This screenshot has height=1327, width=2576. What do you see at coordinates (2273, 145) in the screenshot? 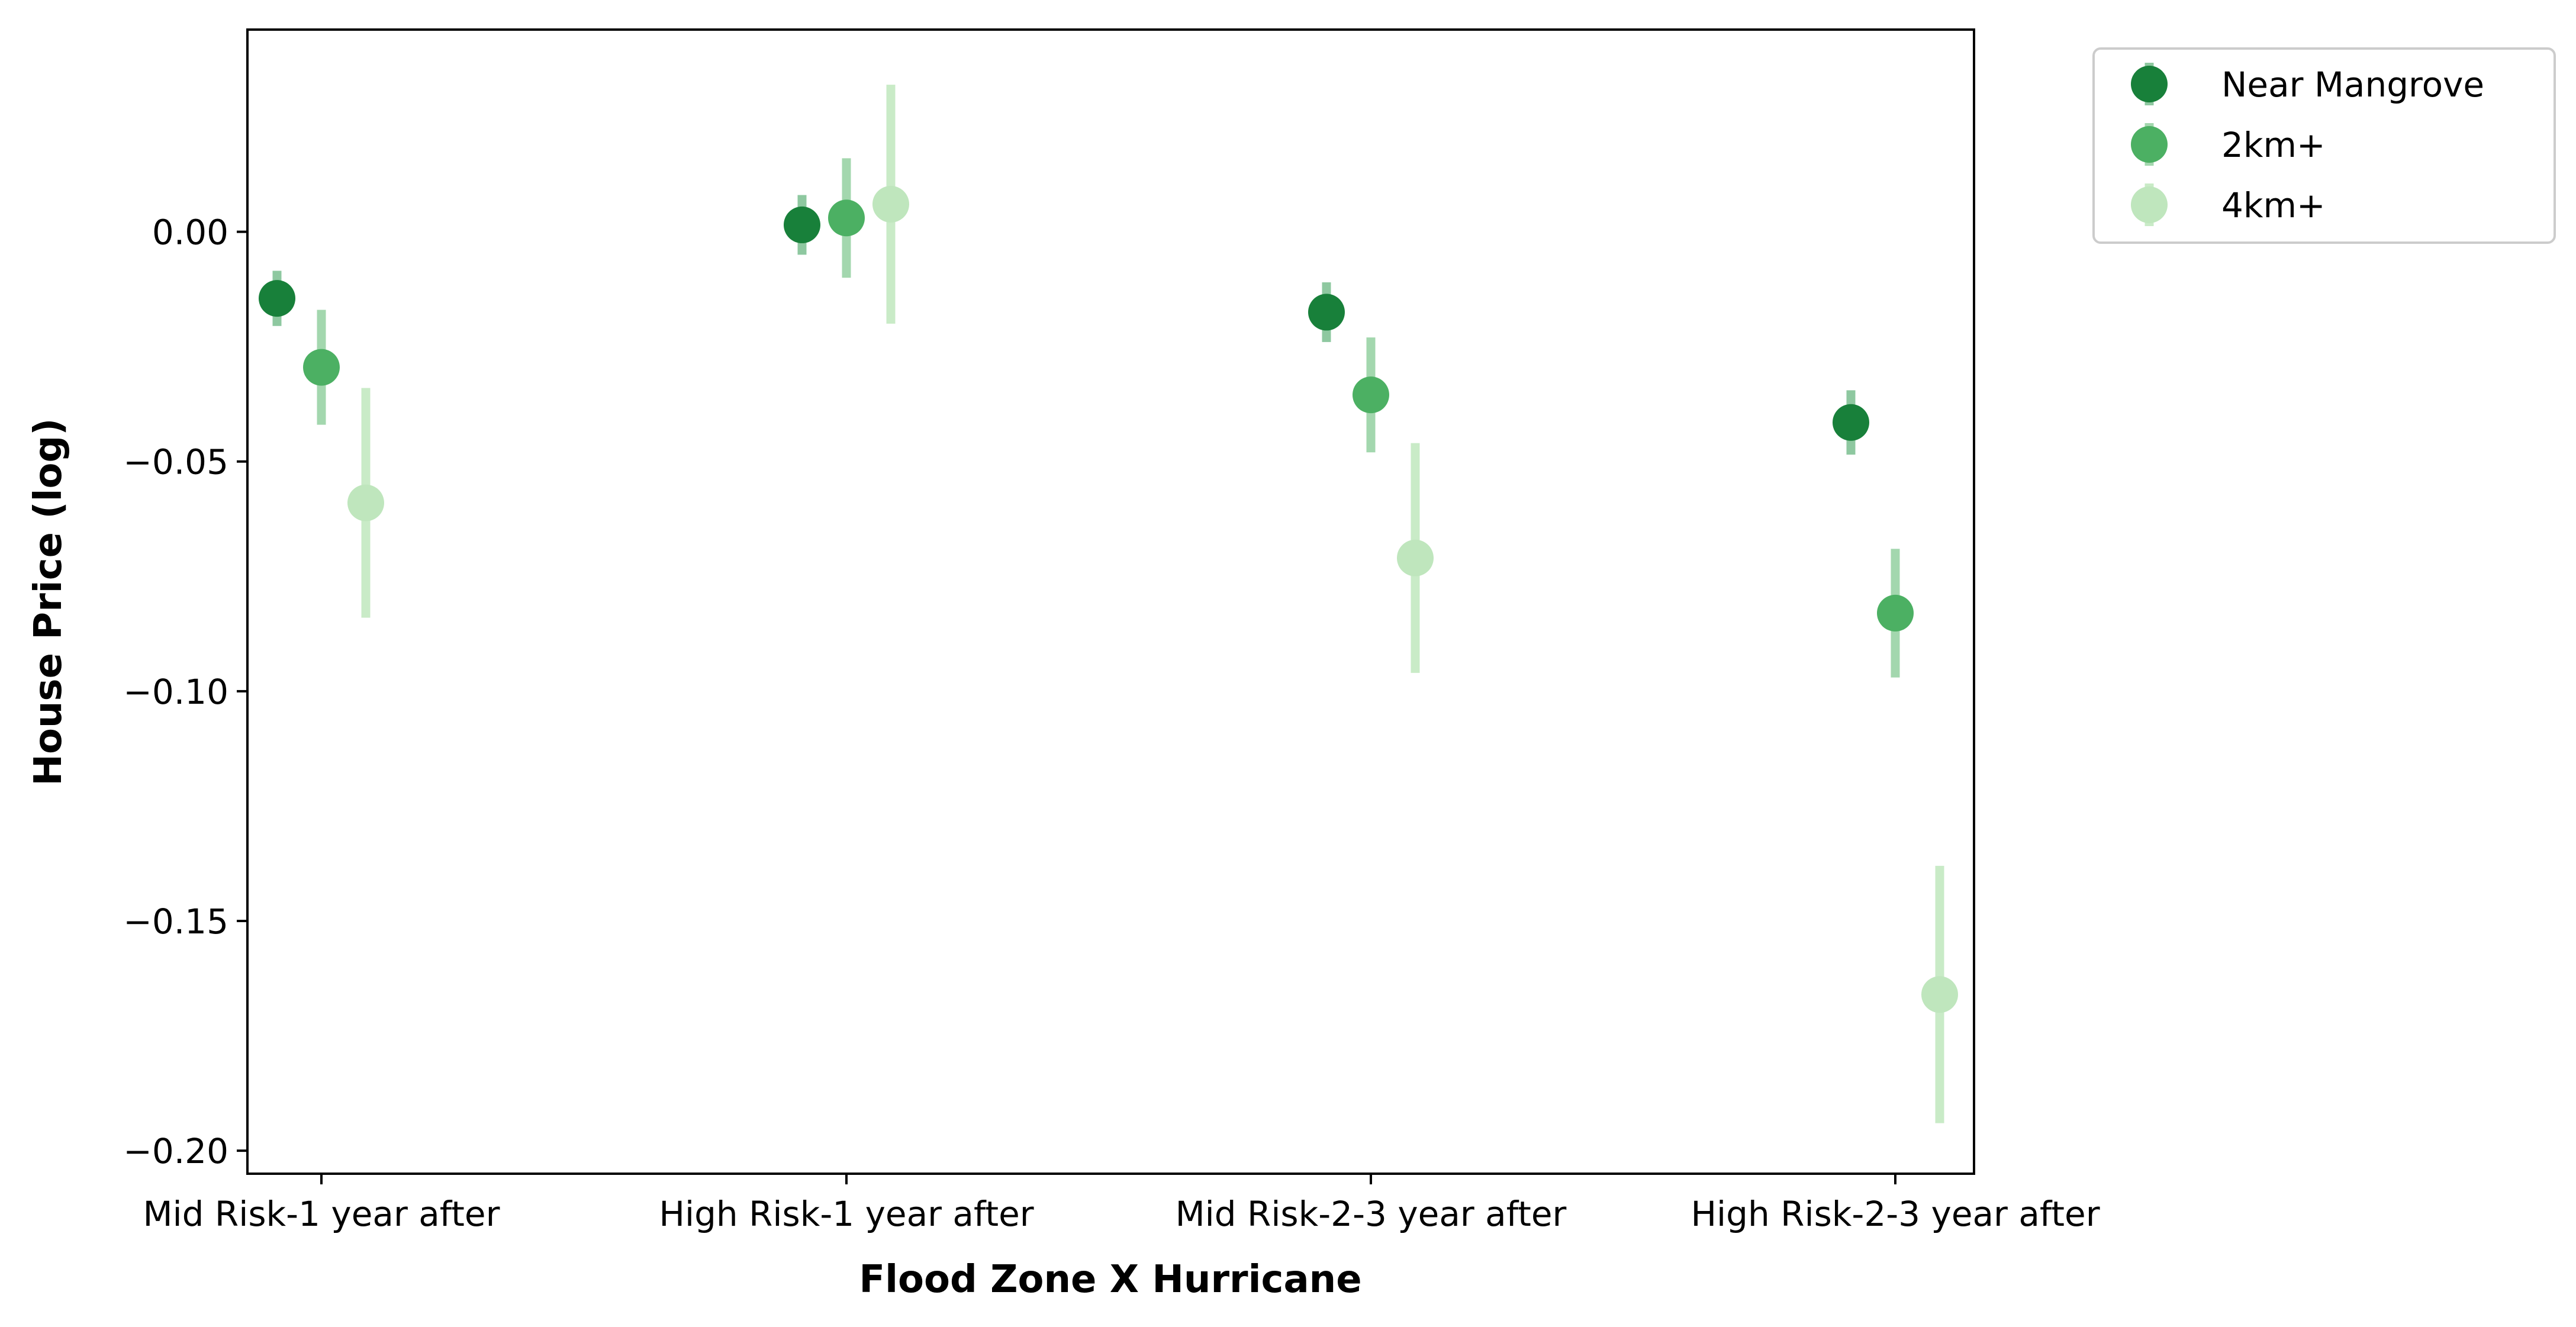
I see `legend-label: 2km+` at bounding box center [2273, 145].